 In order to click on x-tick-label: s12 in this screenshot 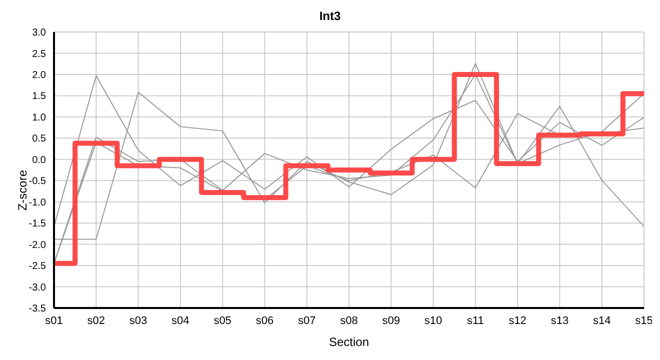, I will do `click(517, 320)`.